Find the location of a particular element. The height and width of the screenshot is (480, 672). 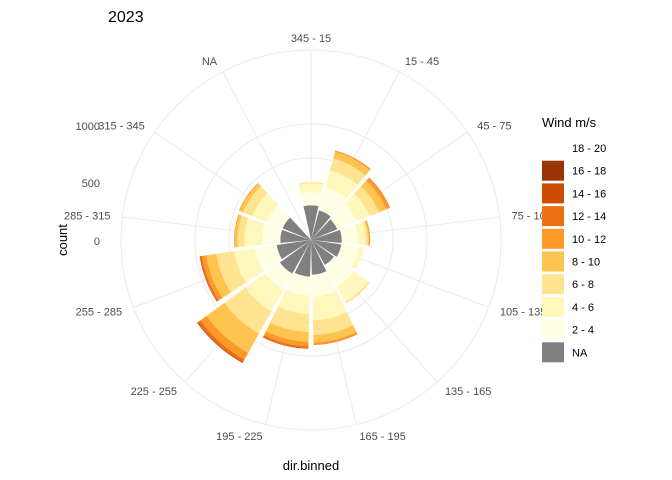

direction-label-9: 255 - 285 is located at coordinates (99, 313).